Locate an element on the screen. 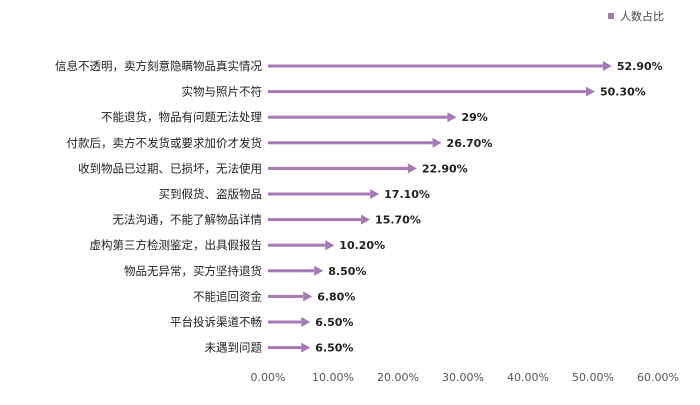 The height and width of the screenshot is (405, 700). category-label: 付款后，卖方不发货或要求加价才发货 is located at coordinates (165, 143).